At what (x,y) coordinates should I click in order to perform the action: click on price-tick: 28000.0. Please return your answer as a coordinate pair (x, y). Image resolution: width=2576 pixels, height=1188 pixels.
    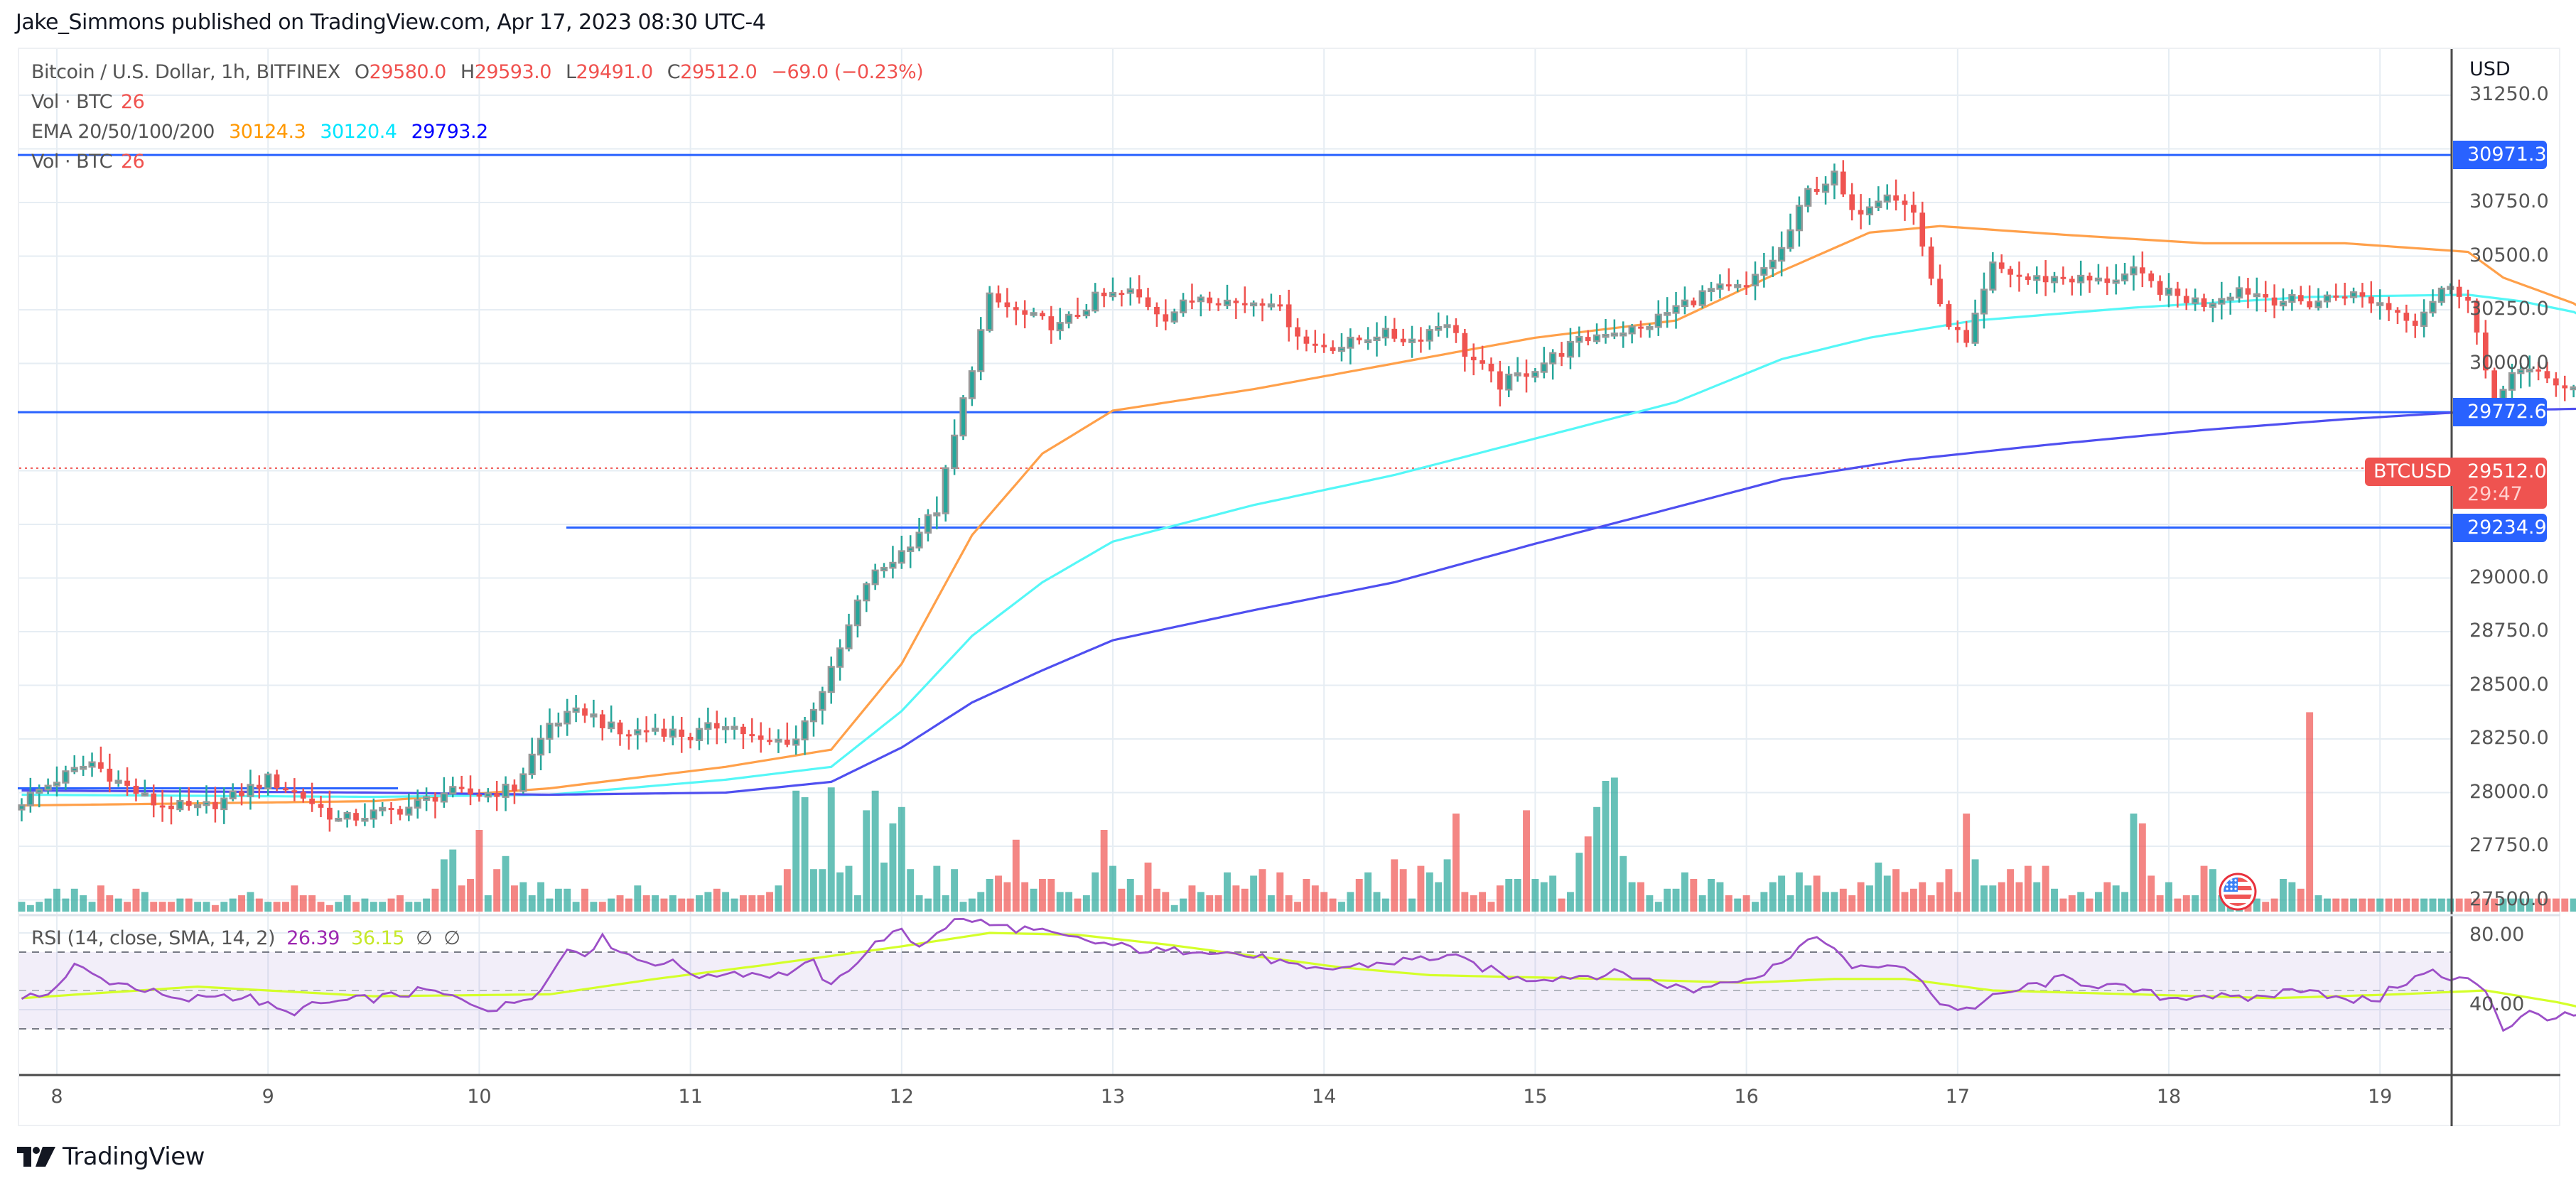
    Looking at the image, I should click on (2509, 791).